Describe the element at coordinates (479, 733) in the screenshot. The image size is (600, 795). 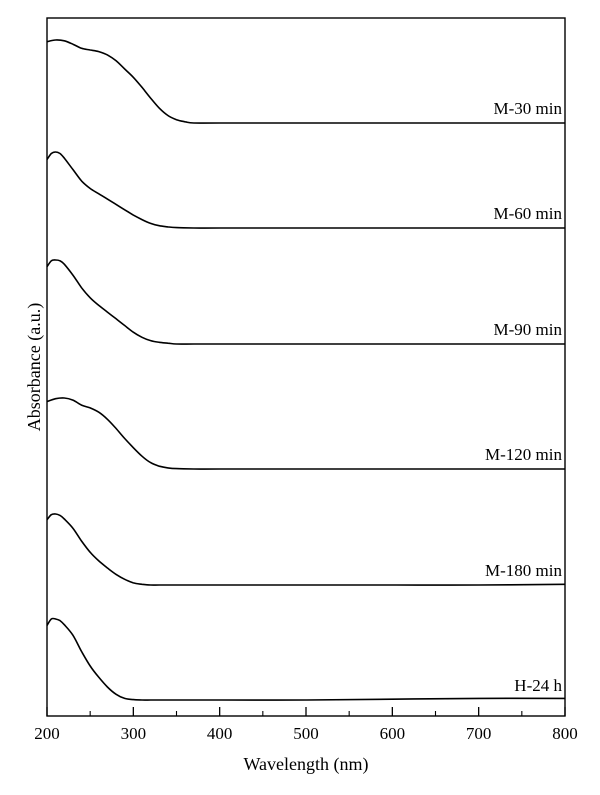
I see `x-tick-label: 700` at that location.